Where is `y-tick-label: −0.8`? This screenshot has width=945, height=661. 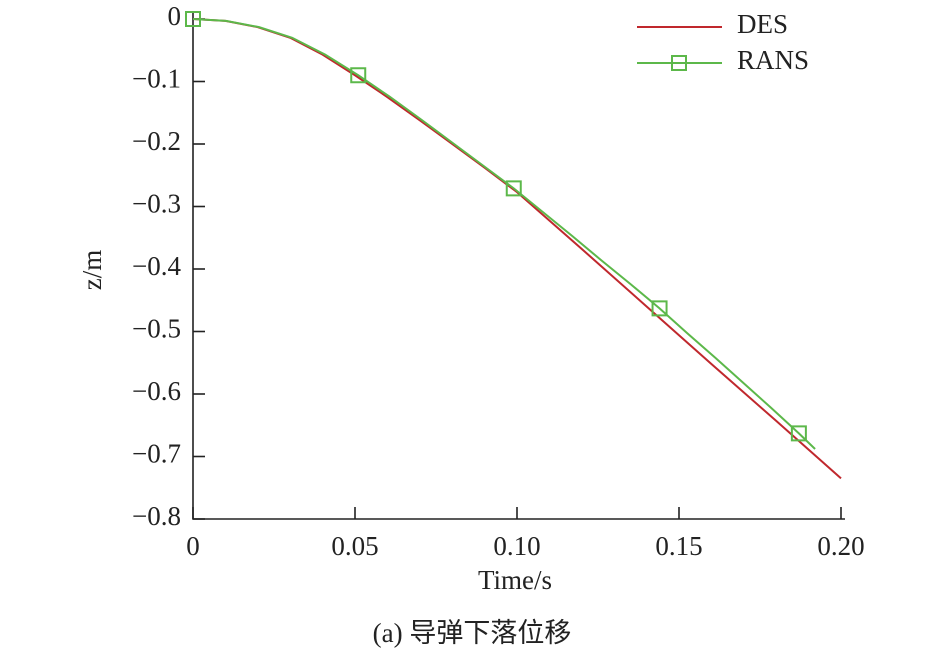
y-tick-label: −0.8 is located at coordinates (156, 516).